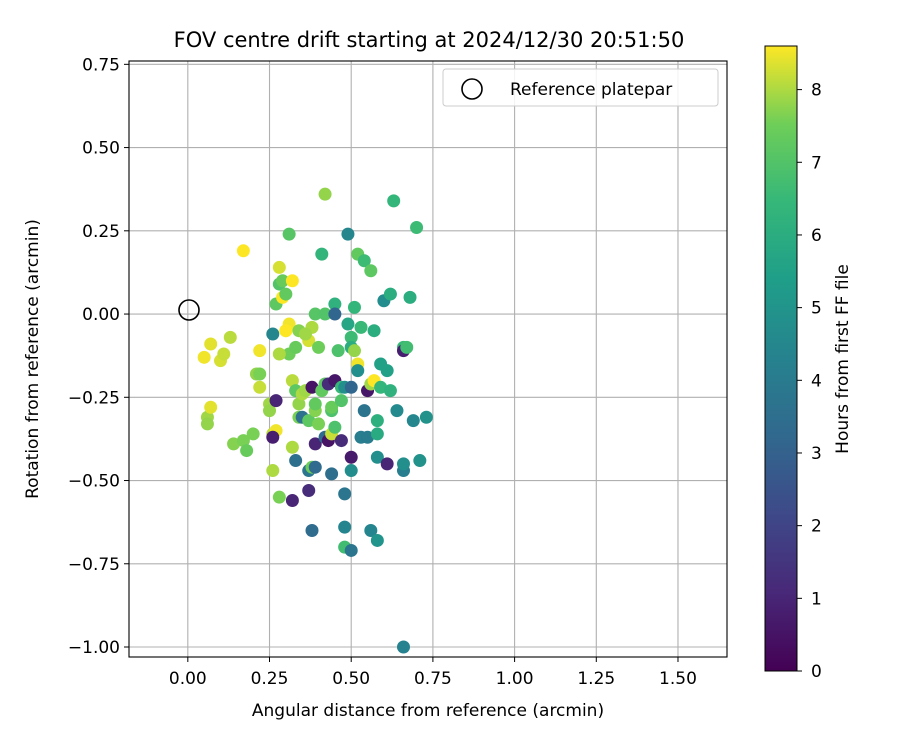 The width and height of the screenshot is (900, 754). I want to click on y-tick-label: −1.00, so click(94, 648).